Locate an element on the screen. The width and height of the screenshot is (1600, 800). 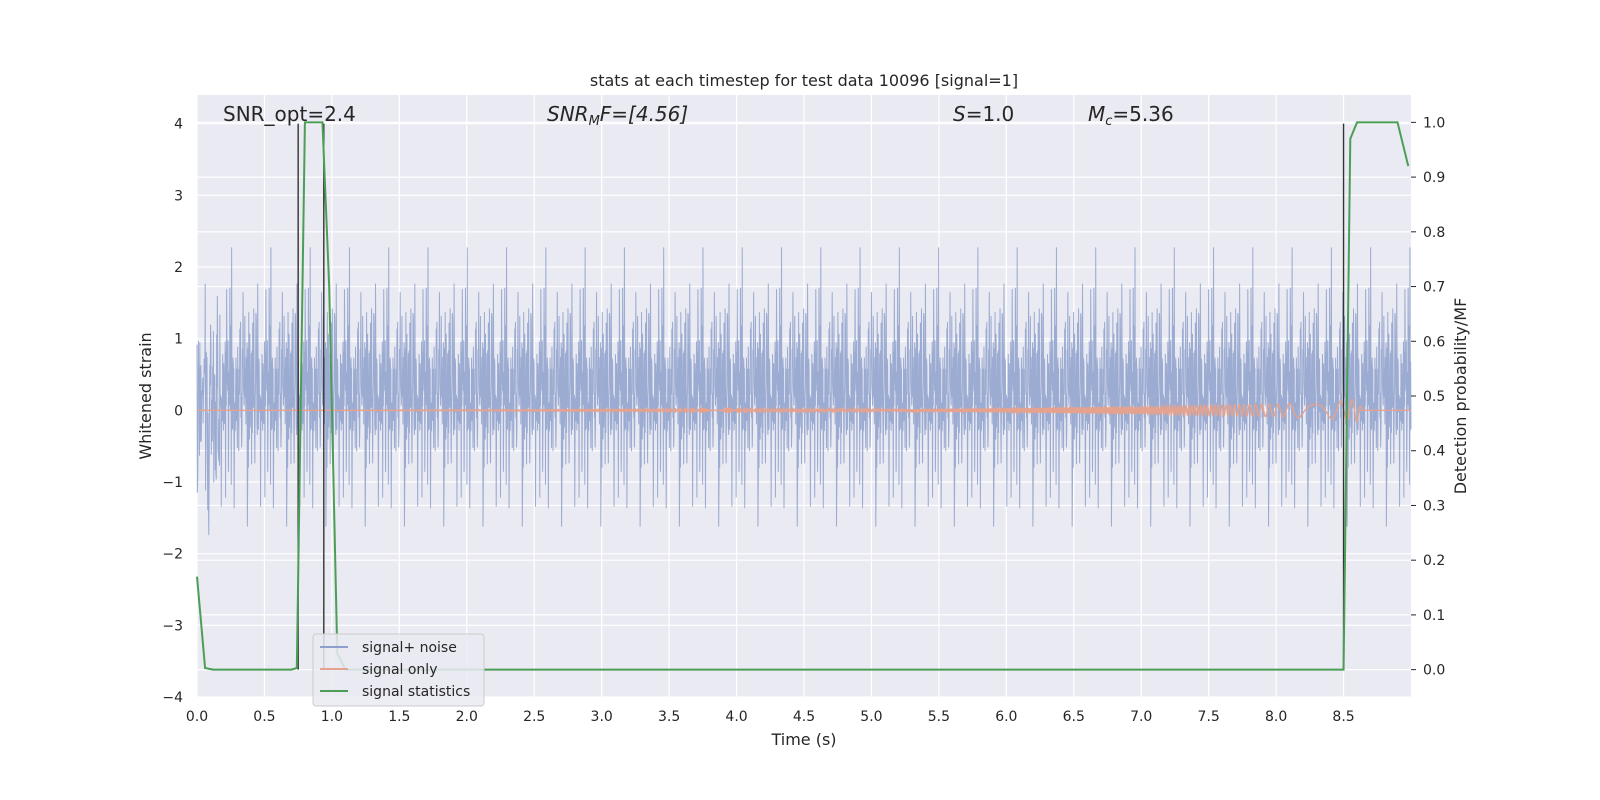
annotation-s: S=1.0 is located at coordinates (983, 114).